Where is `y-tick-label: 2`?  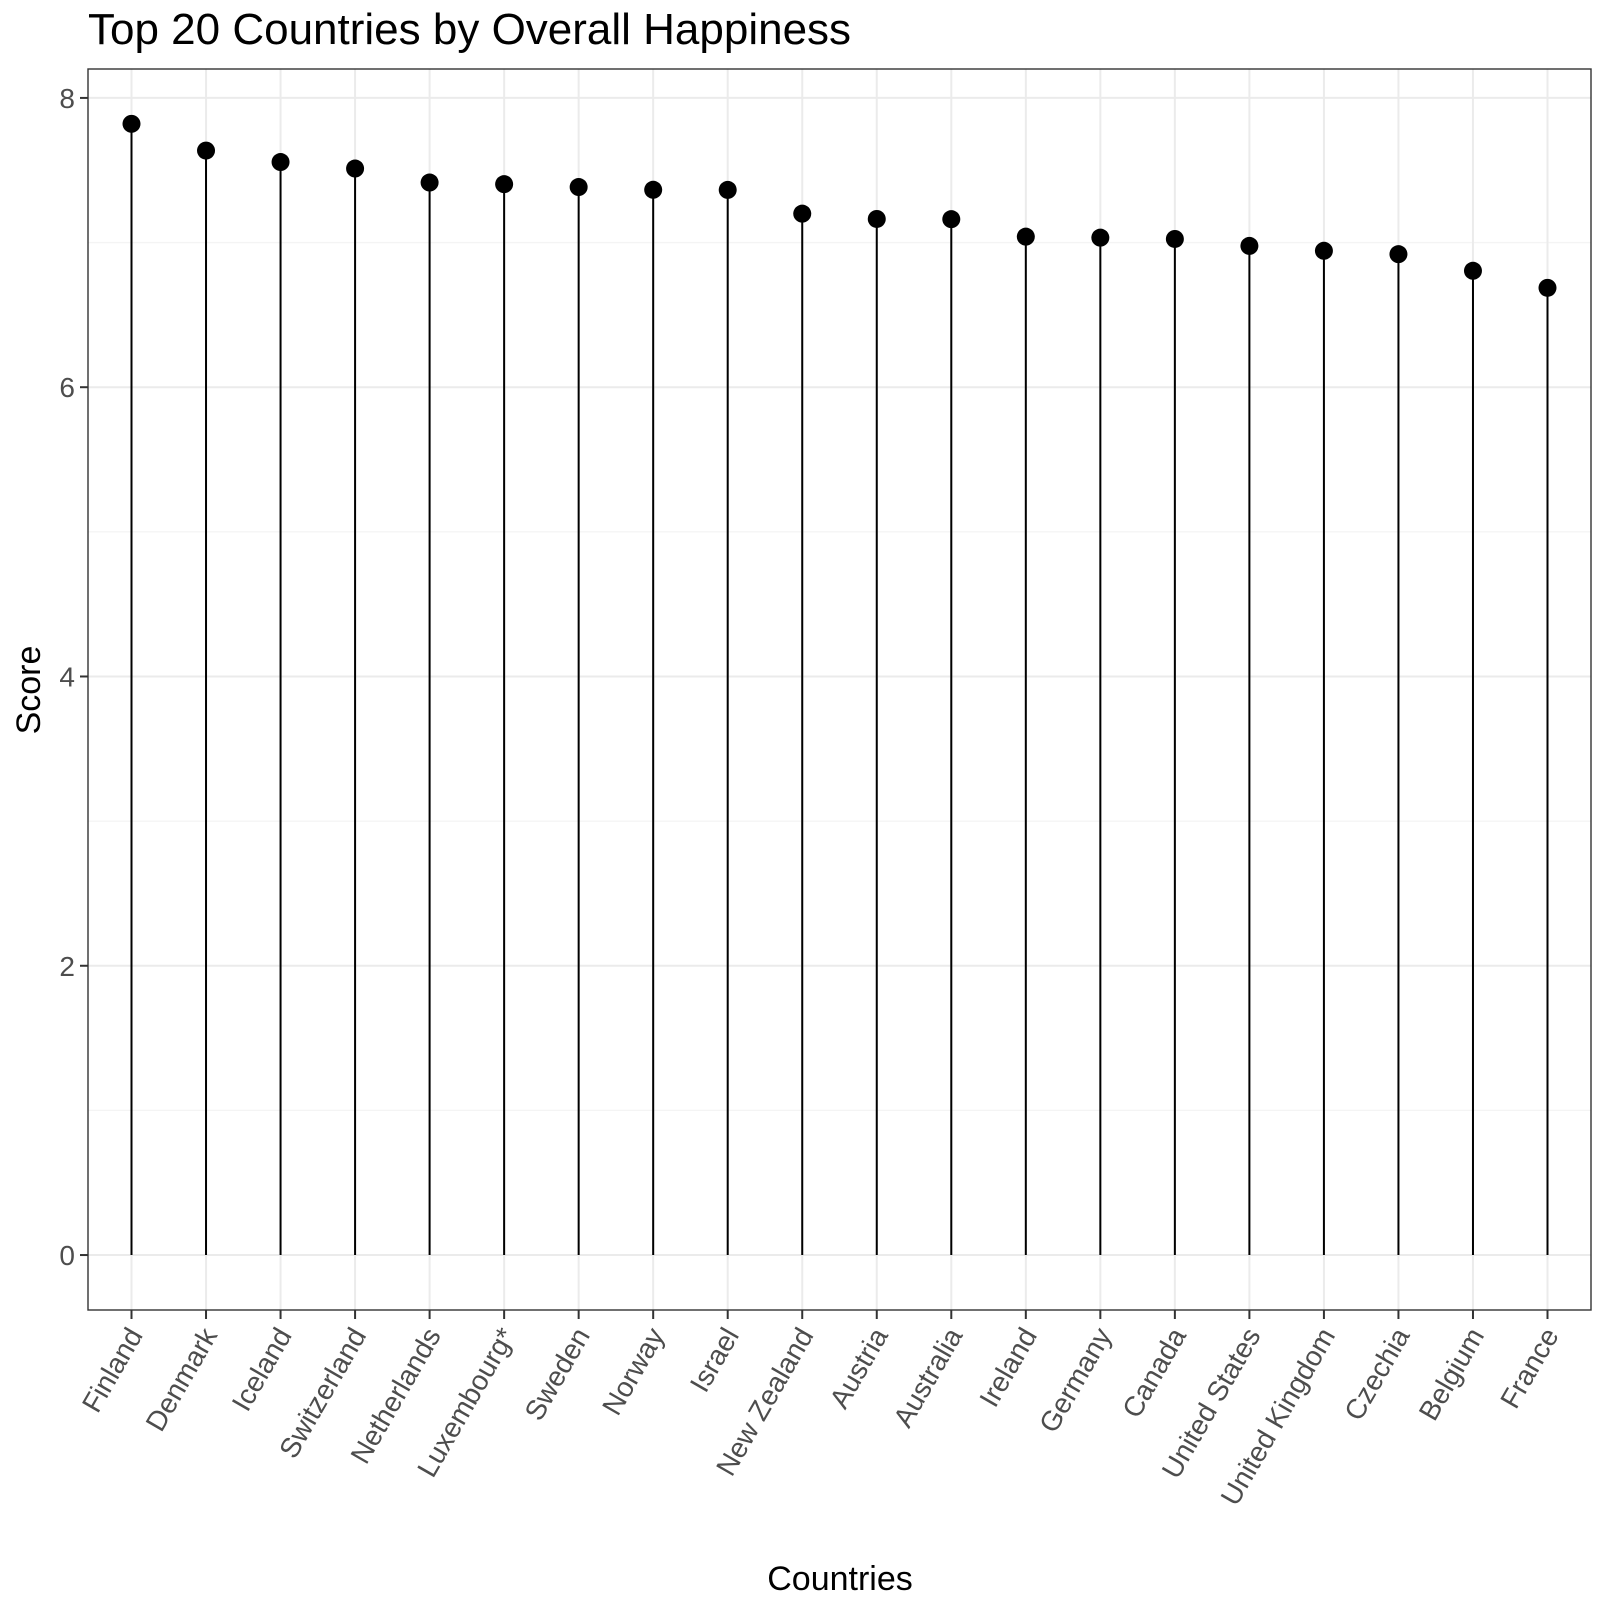 y-tick-label: 2 is located at coordinates (67, 966).